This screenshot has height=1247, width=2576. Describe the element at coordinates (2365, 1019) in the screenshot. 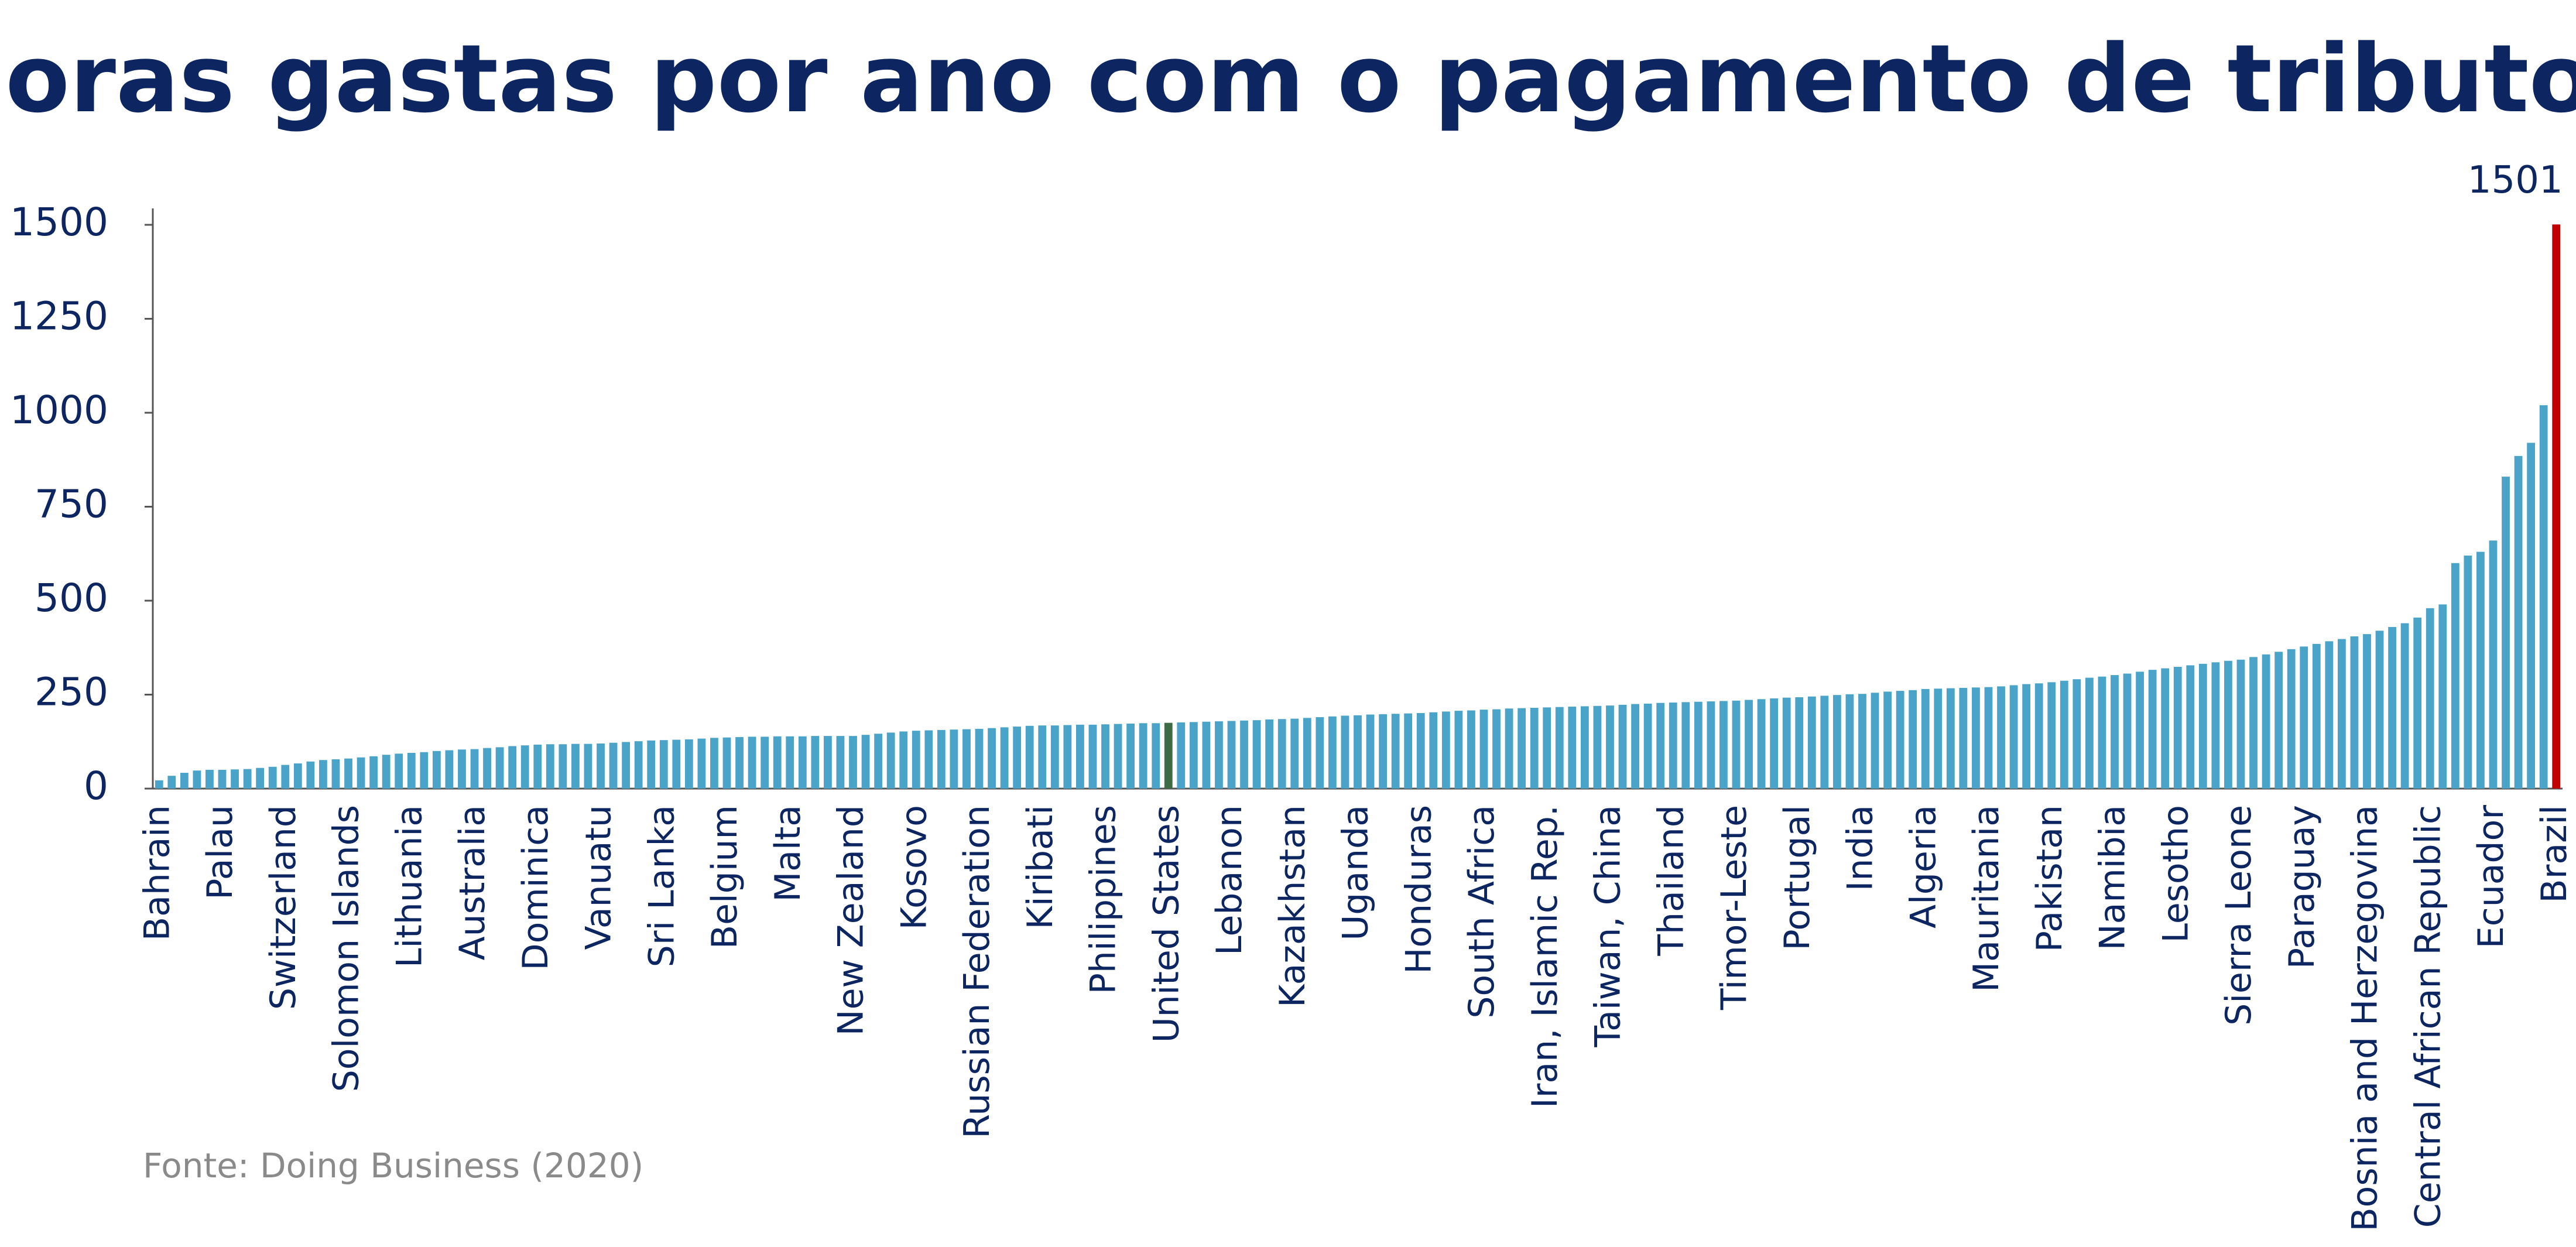

I see `x-tick-label: Bosnia and Herzegovina` at that location.